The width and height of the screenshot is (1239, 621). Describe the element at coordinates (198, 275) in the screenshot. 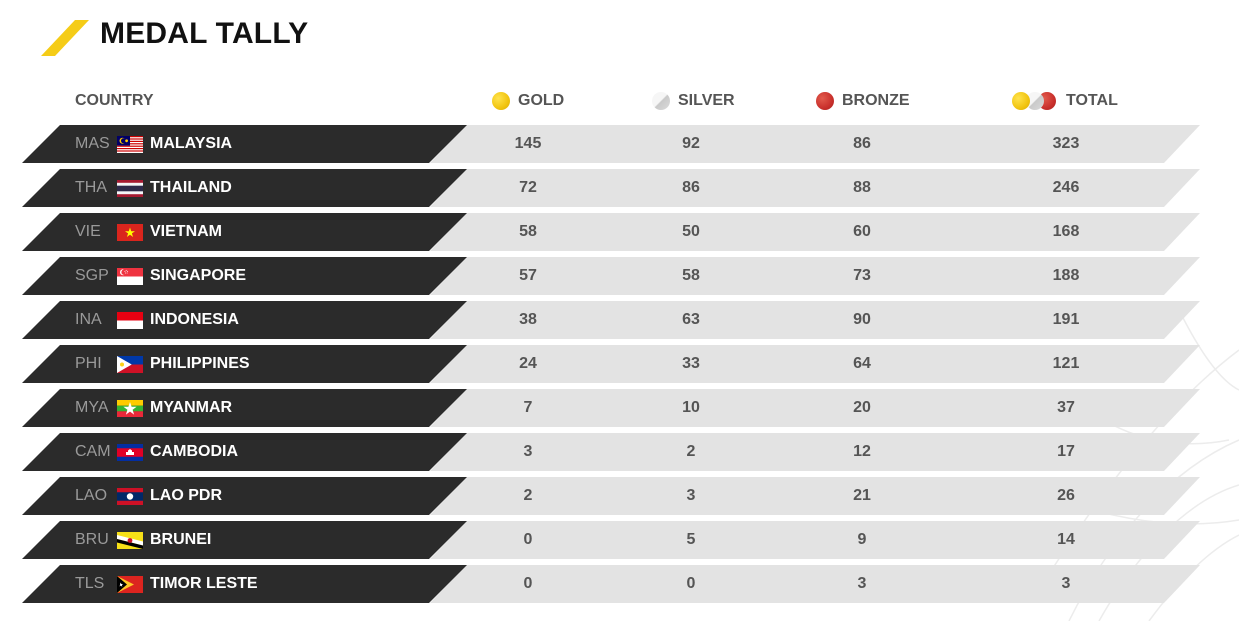

I see `country-name: SINGAPORE` at that location.